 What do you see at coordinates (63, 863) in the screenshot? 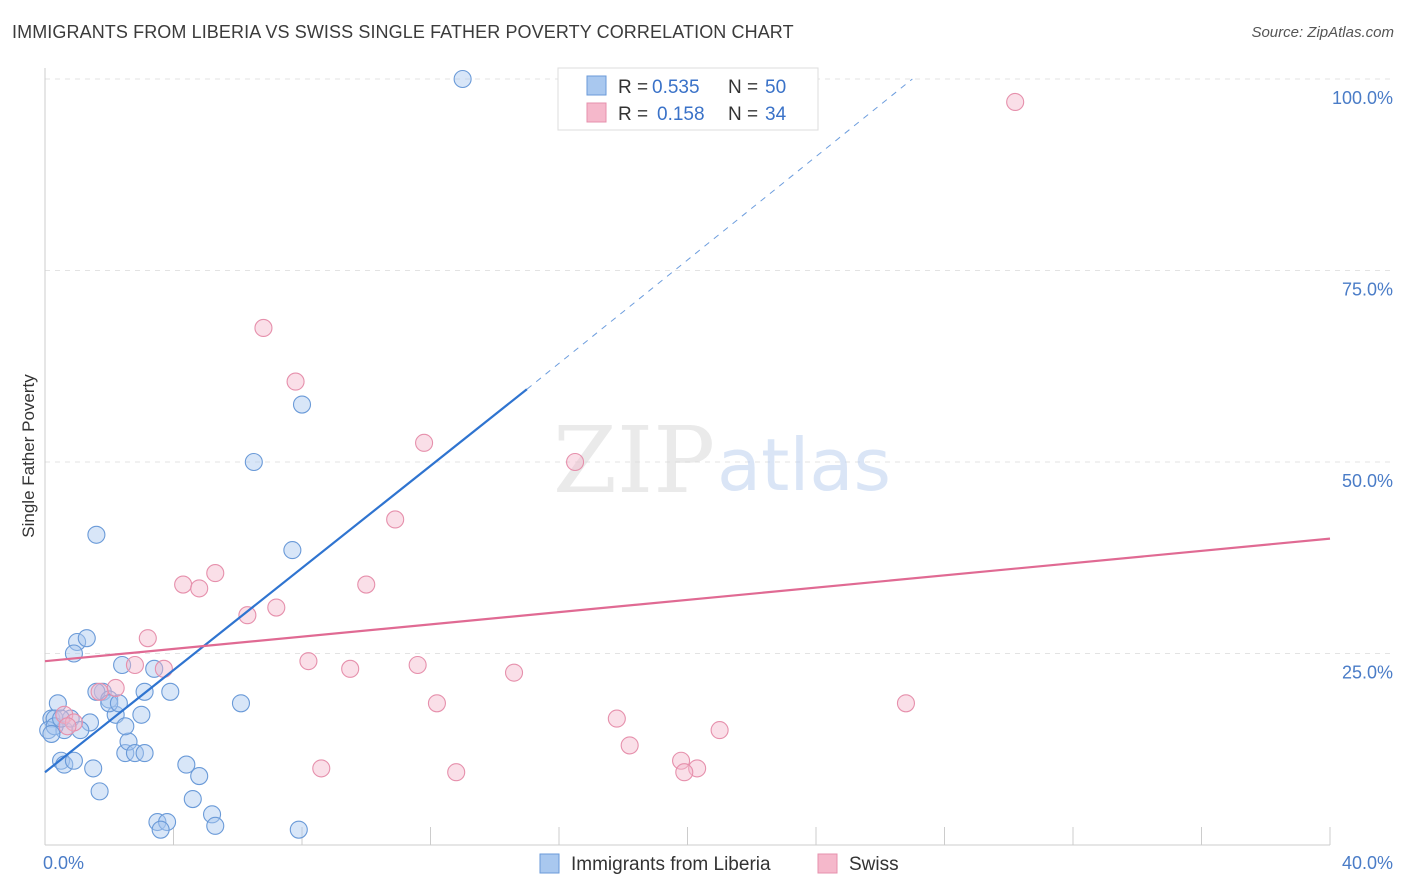
I see `x-tick-label-min: 0.0%` at bounding box center [63, 863].